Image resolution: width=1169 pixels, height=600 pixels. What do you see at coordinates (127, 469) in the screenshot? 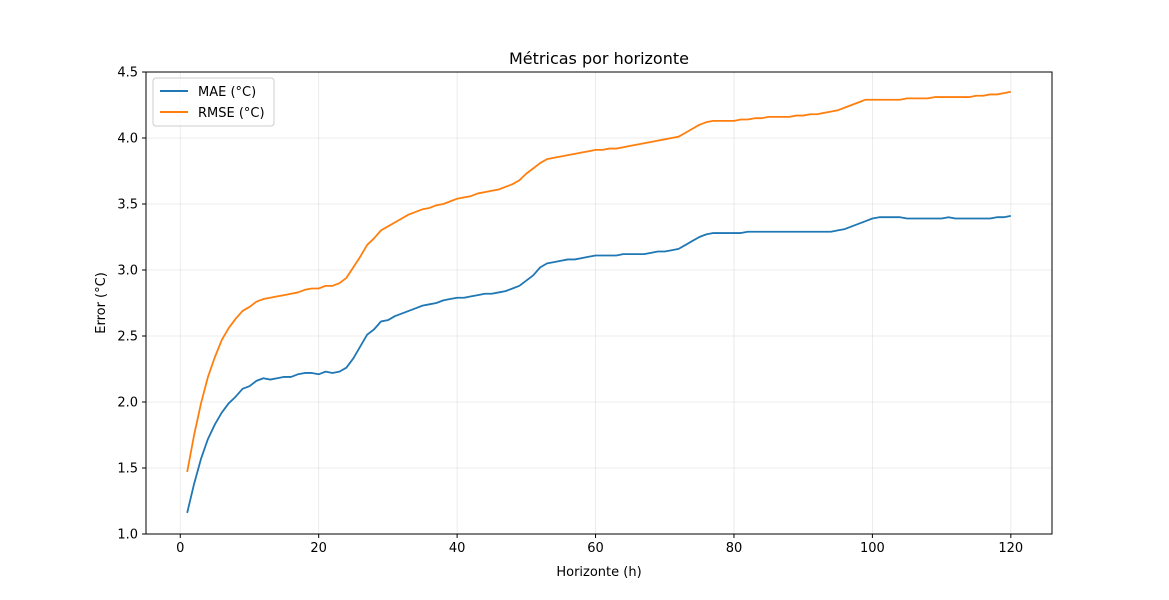
I see `y-tick-label: 1.5` at bounding box center [127, 469].